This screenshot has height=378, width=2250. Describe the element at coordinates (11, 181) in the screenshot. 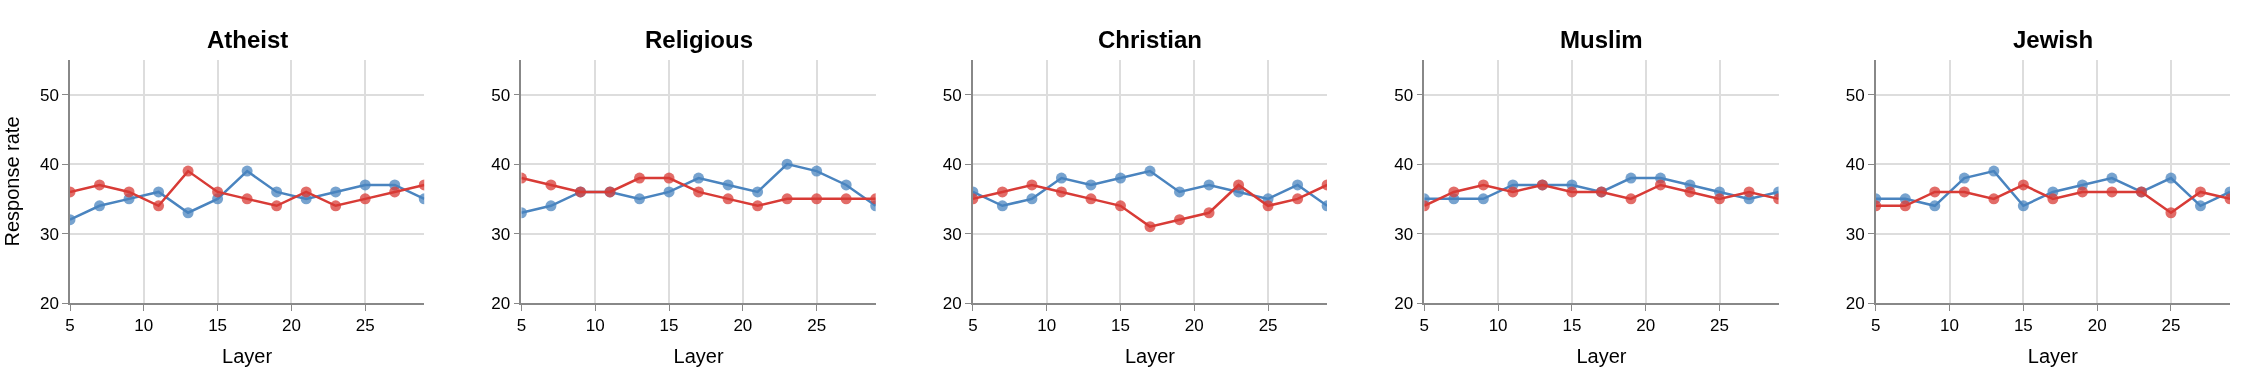

I see `y-axis-title: Response rate` at that location.